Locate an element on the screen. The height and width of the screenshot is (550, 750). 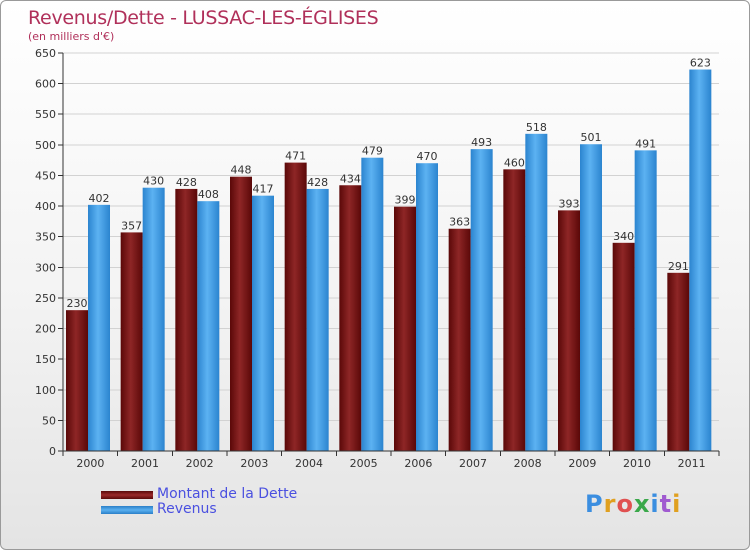
y-tick-label: 150 is located at coordinates (45, 359).